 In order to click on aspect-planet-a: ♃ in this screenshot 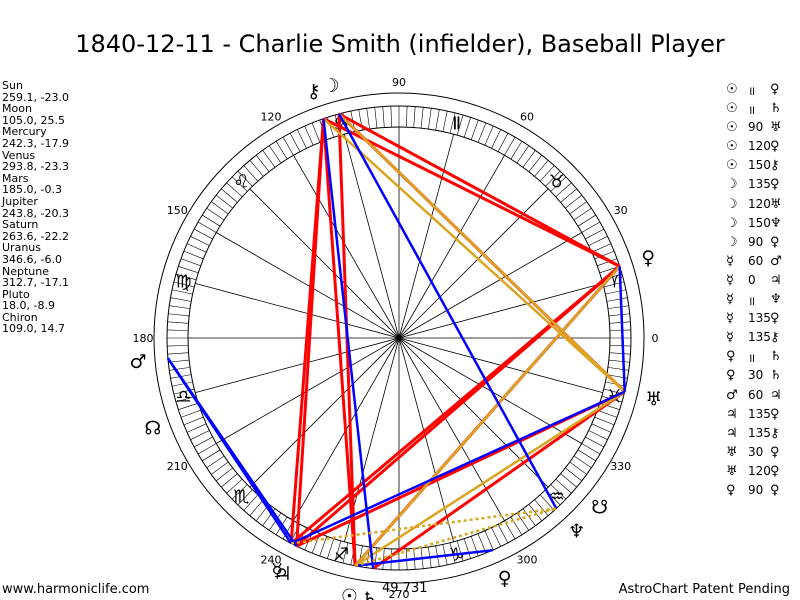, I will do `click(732, 433)`.